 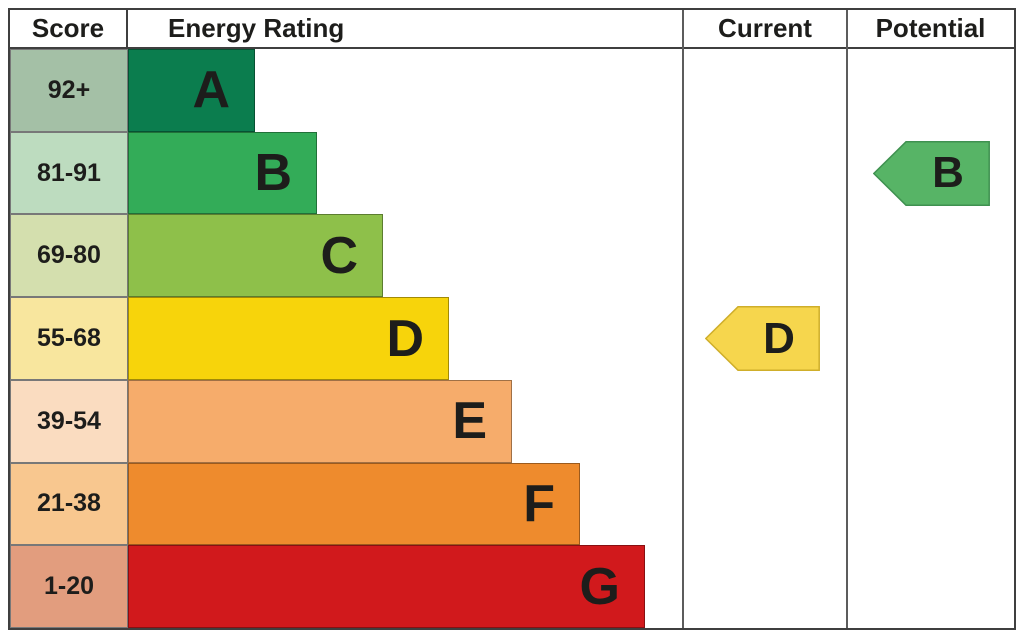 I want to click on score-cell: 55-68, so click(x=69, y=338).